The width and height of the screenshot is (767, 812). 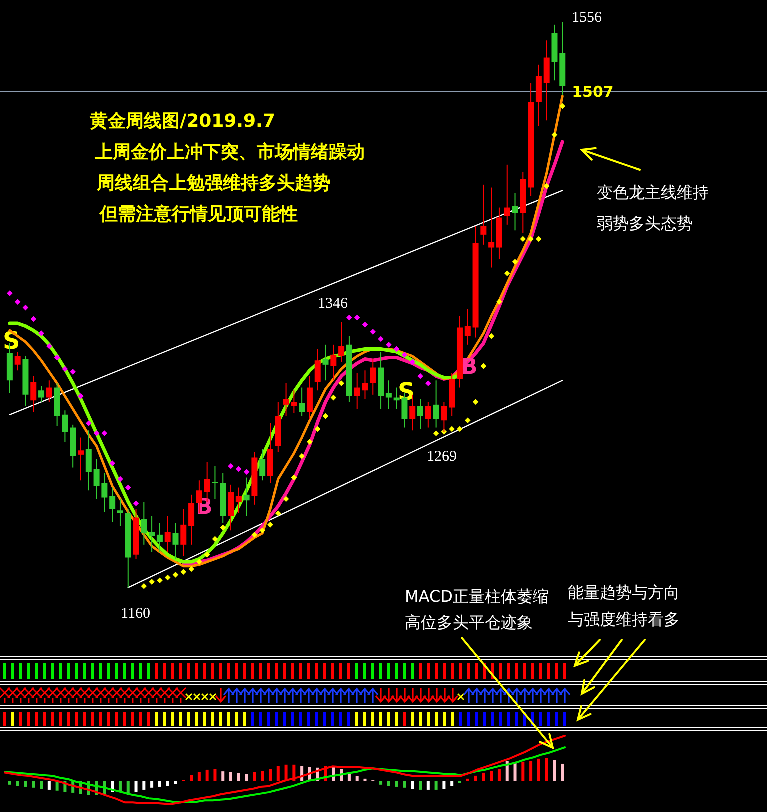 I want to click on annotation: 1160, so click(x=135, y=614).